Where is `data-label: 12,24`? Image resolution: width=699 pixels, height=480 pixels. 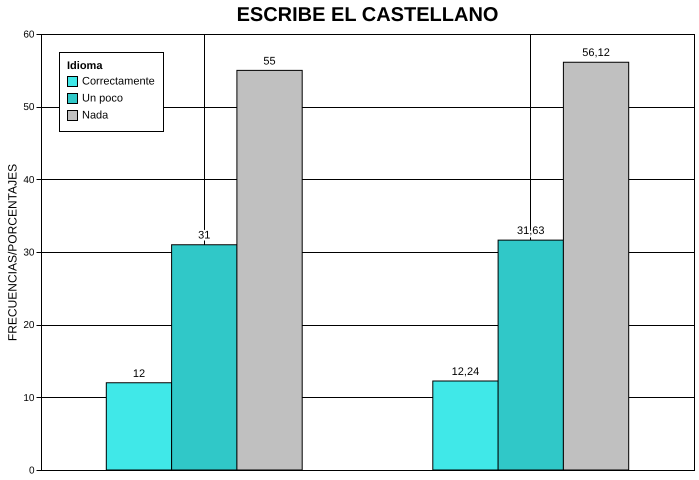 data-label: 12,24 is located at coordinates (466, 372).